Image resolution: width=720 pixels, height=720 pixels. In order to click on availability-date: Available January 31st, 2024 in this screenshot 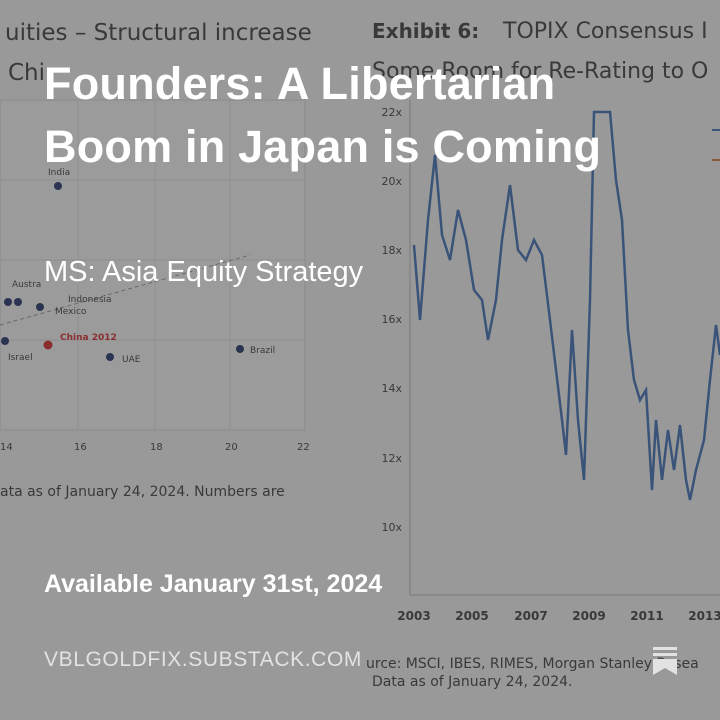, I will do `click(213, 584)`.